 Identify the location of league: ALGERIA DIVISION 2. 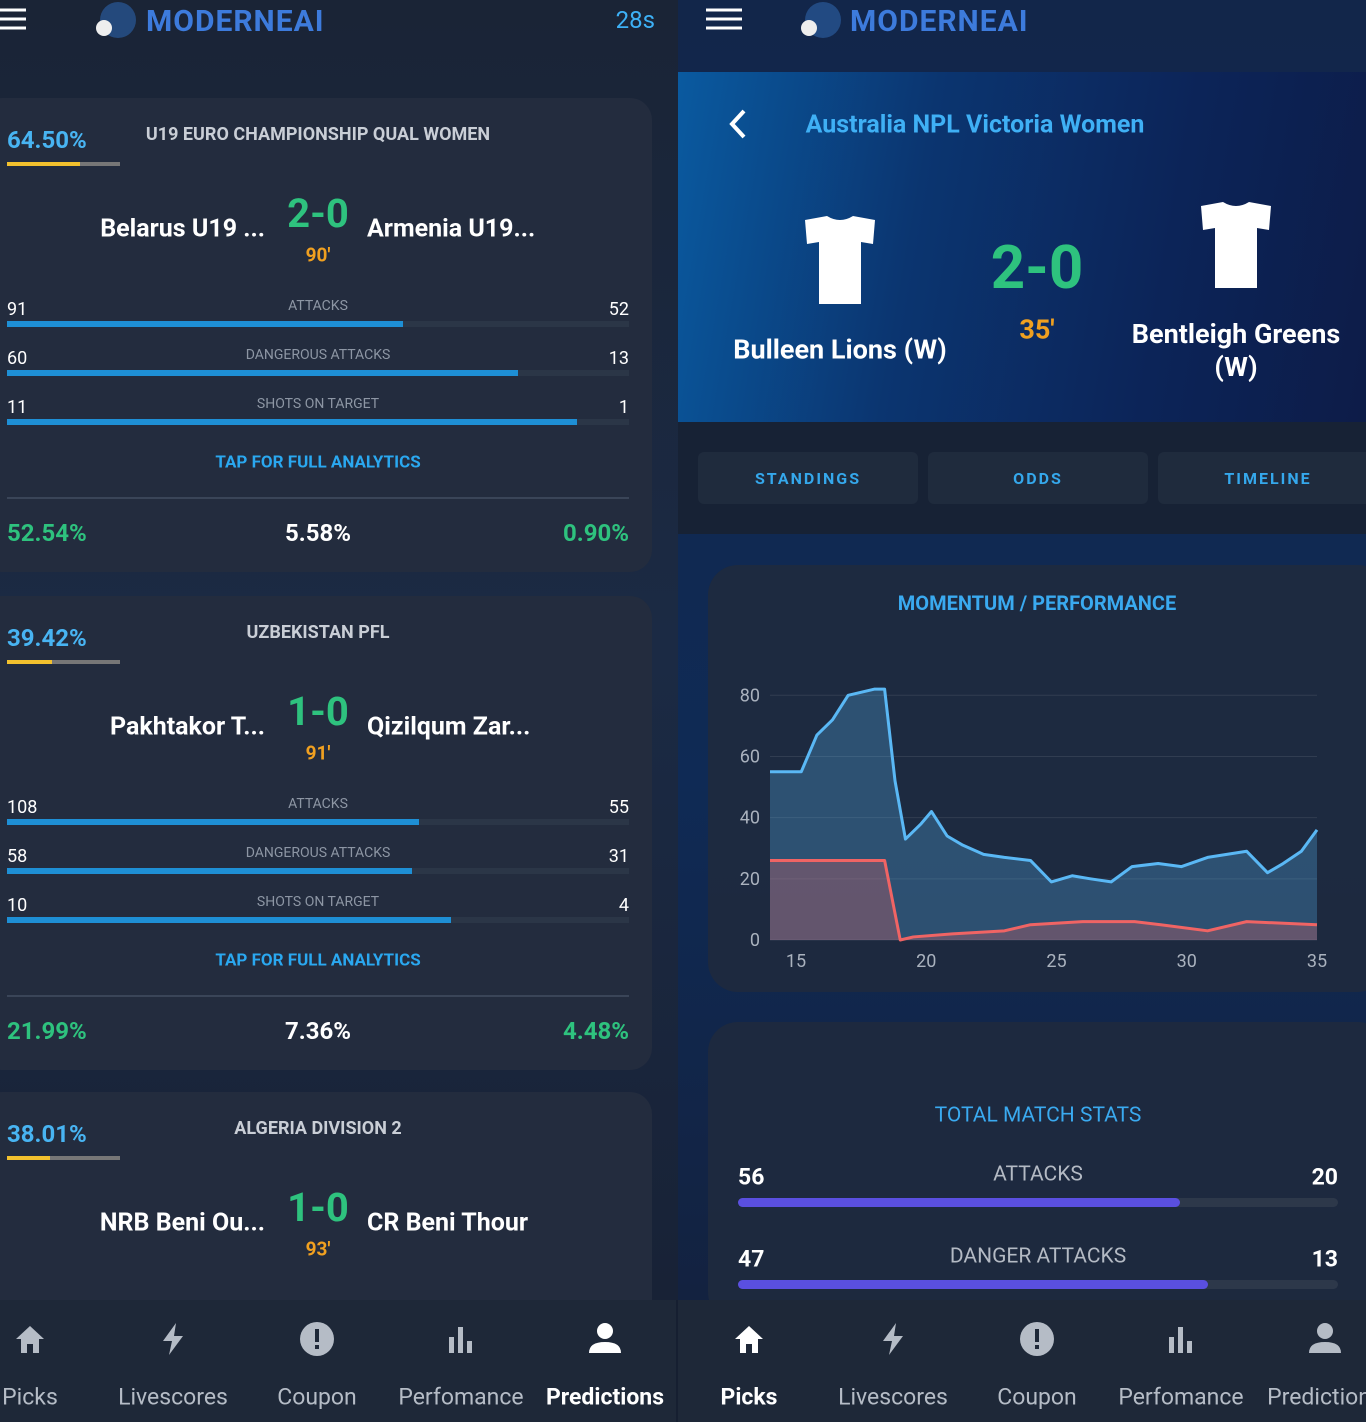
(318, 1128).